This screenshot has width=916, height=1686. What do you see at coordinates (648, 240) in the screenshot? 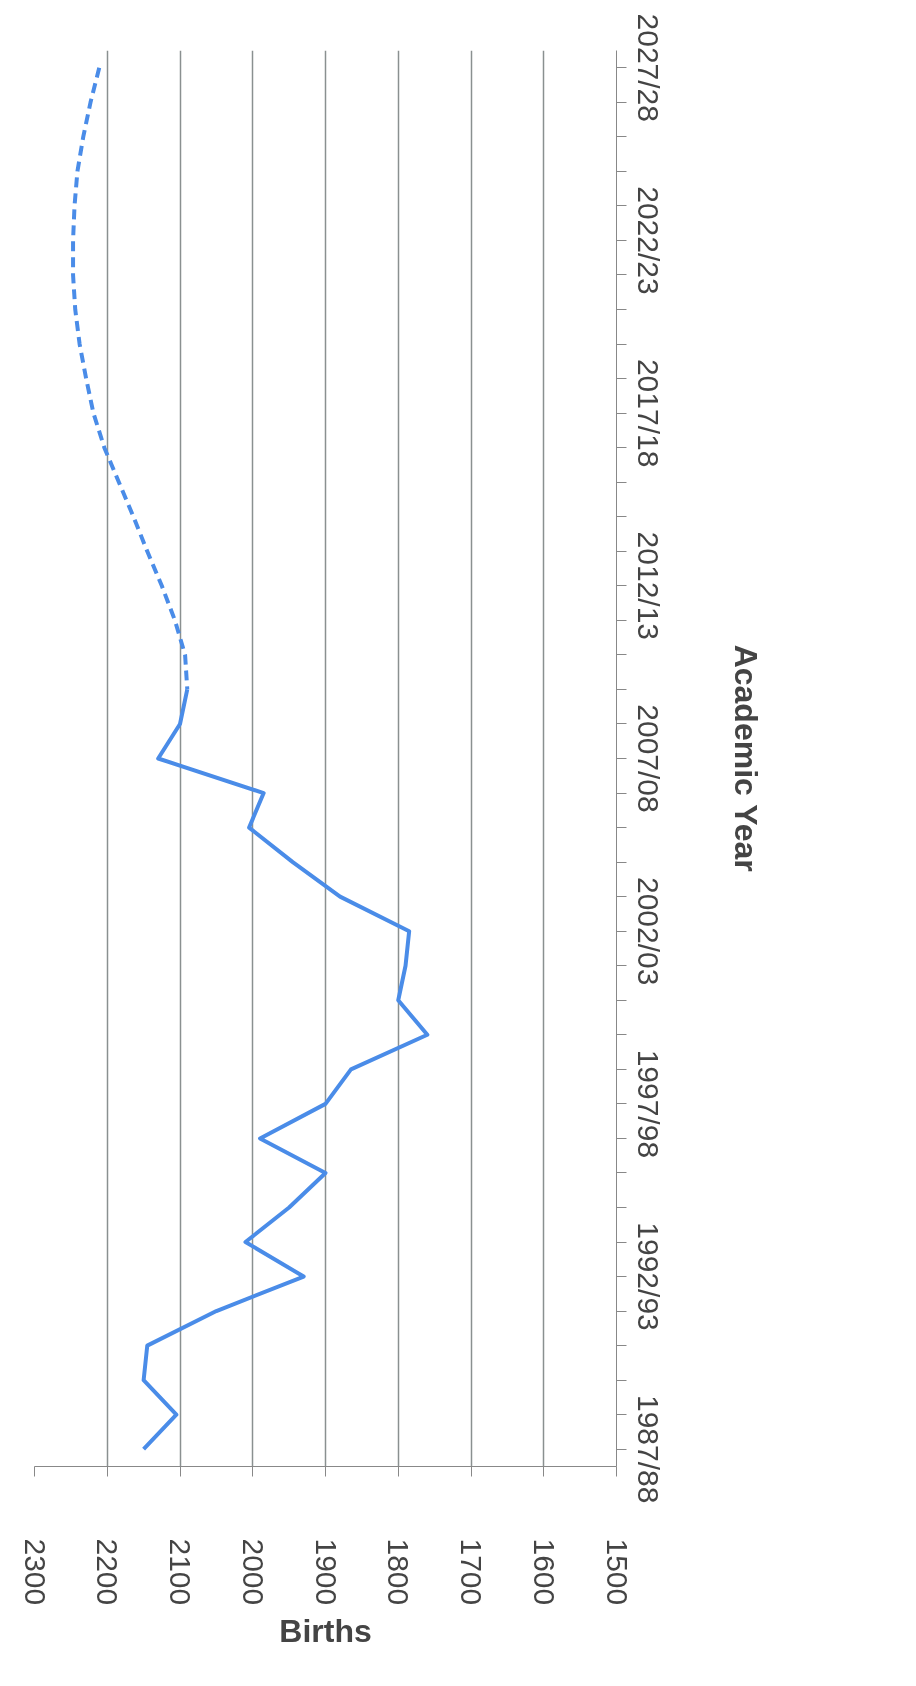
I see `y-tick-label: 2022/23` at bounding box center [648, 240].